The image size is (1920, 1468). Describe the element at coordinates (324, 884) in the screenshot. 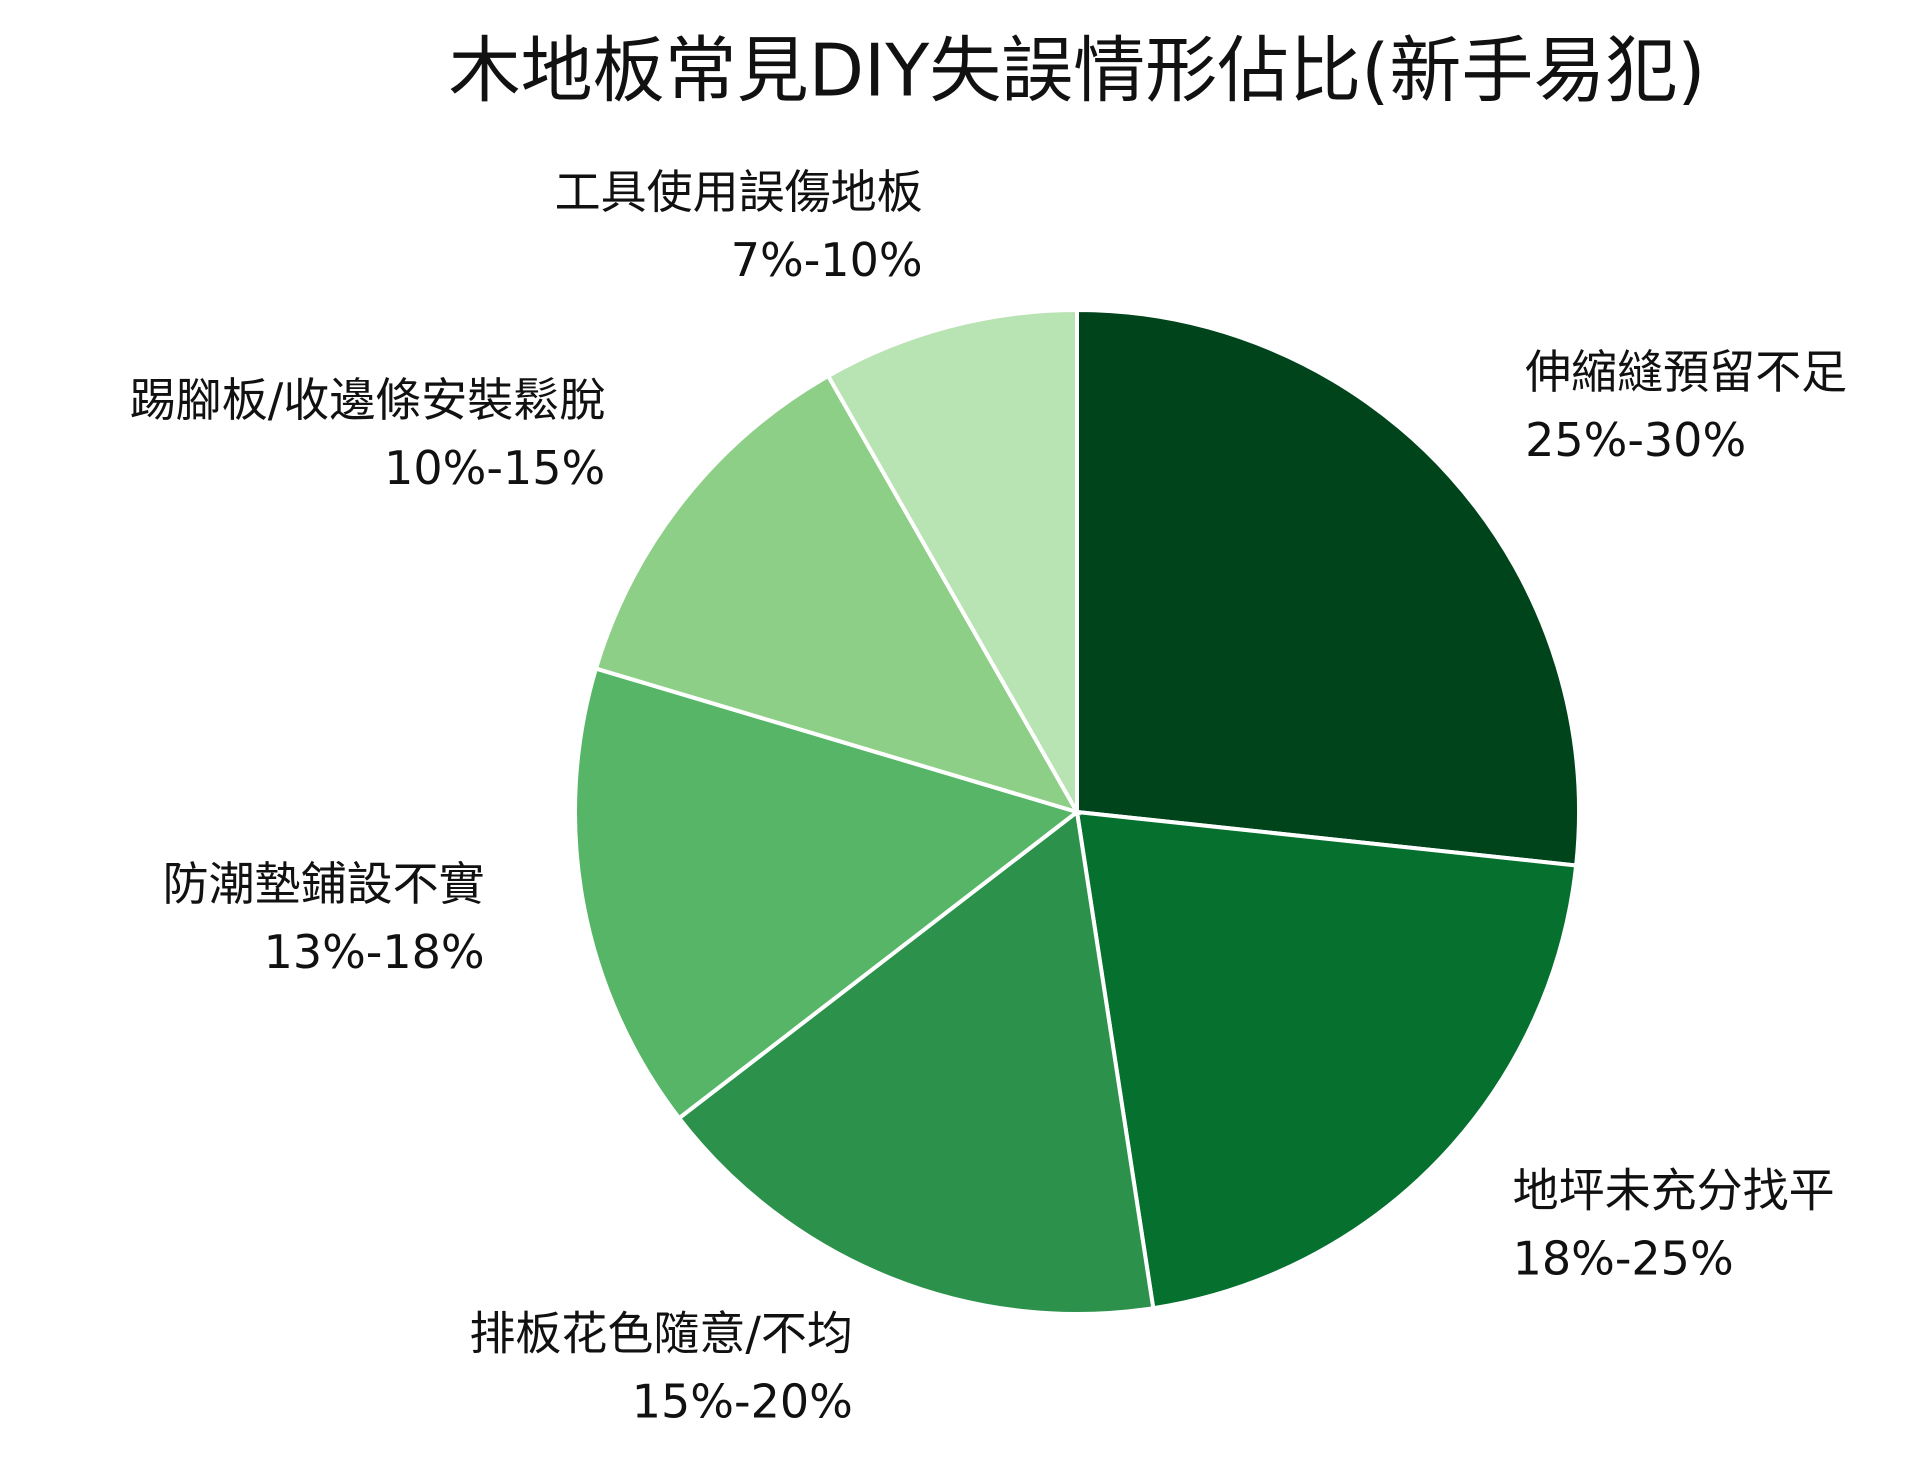

I see `slice-label: 防潮墊鋪設不實` at that location.